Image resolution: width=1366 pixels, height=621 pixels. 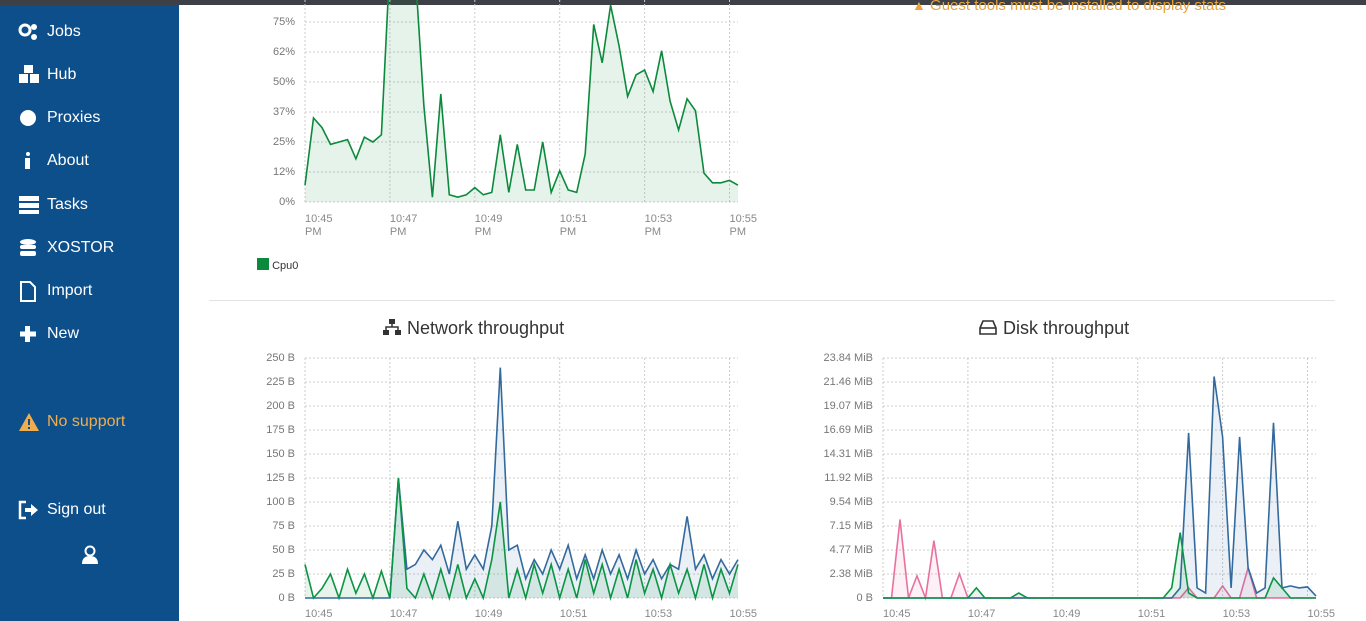 I want to click on chart-title: Disk throughput, so click(x=1066, y=328).